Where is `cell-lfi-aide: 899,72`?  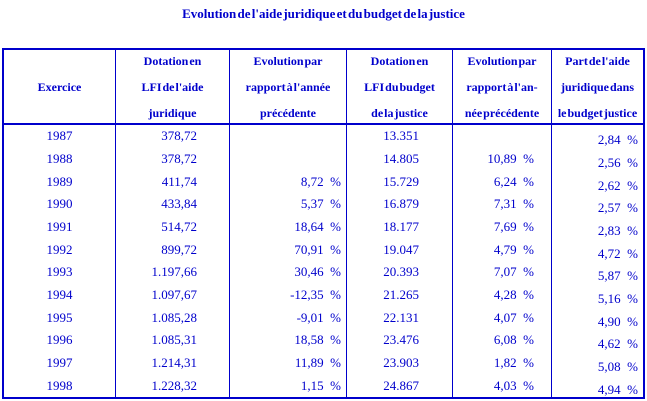 cell-lfi-aide: 899,72 is located at coordinates (173, 249).